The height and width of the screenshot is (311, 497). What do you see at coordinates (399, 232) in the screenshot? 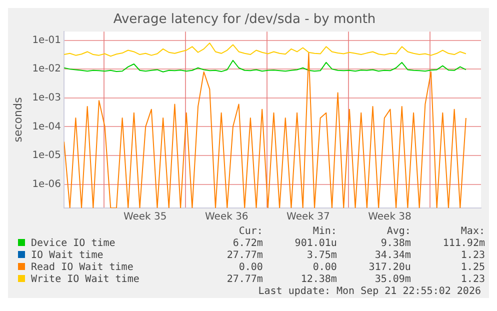
I see `text: Avg:` at bounding box center [399, 232].